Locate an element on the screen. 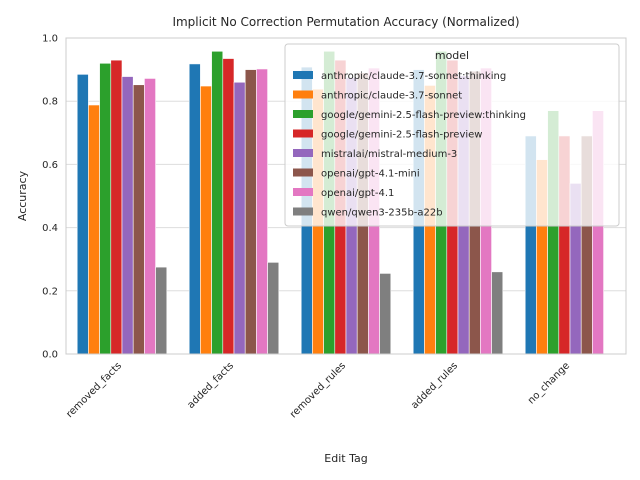 This screenshot has width=640, height=480. y-tick-label: 0.4 is located at coordinates (50, 228).